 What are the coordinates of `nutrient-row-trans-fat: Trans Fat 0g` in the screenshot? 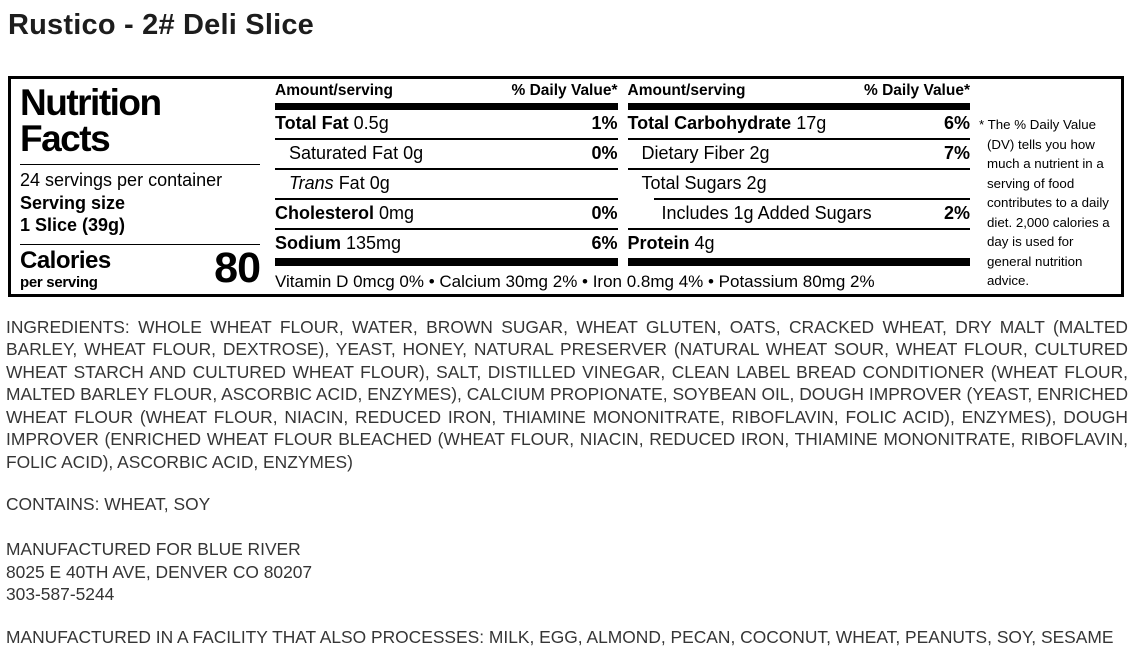 It's located at (446, 184).